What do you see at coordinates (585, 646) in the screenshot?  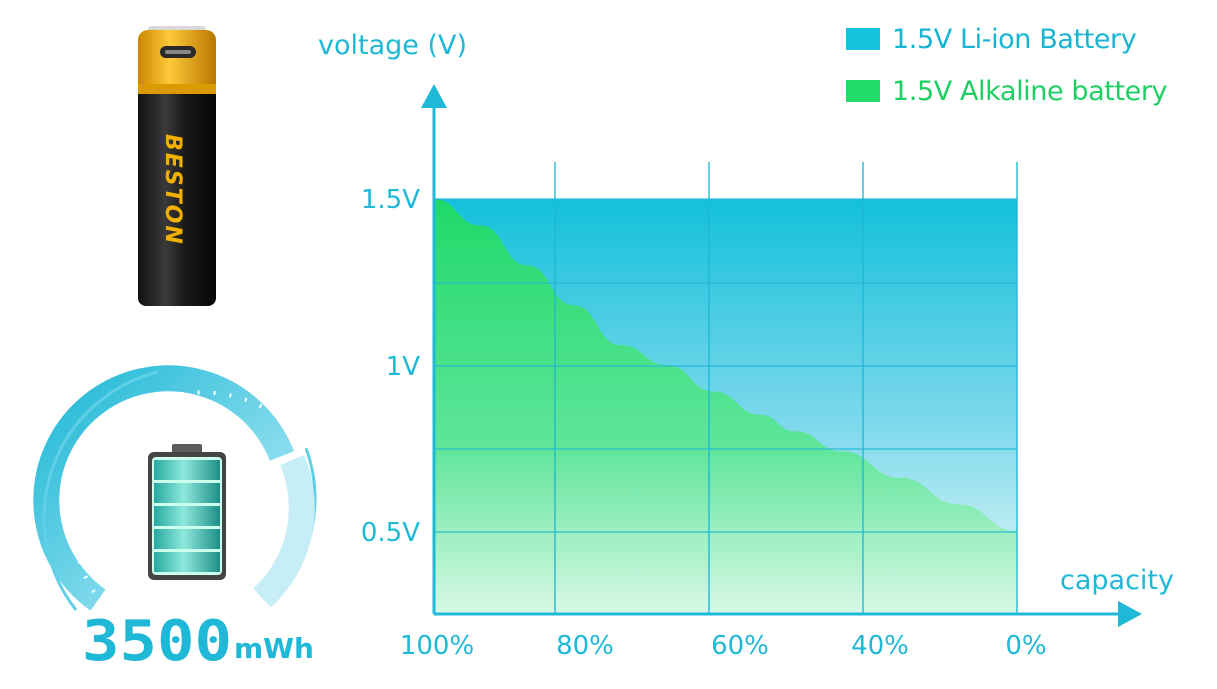 I see `x-tick-label: 80%` at bounding box center [585, 646].